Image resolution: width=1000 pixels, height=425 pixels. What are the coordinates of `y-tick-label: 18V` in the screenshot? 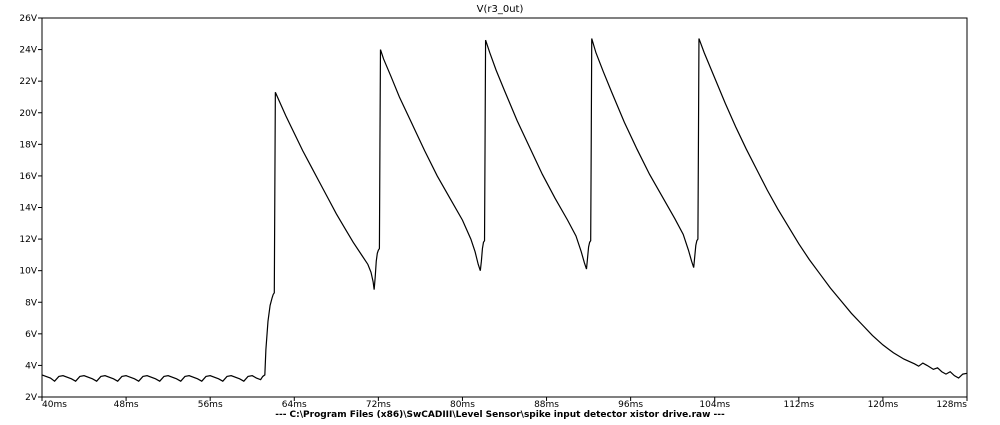 It's located at (28, 145).